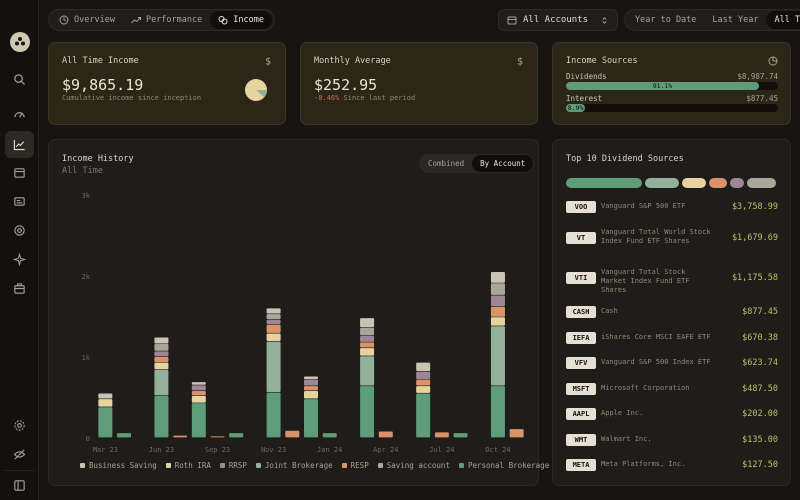 The width and height of the screenshot is (800, 500). Describe the element at coordinates (19, 114) in the screenshot. I see `sidebar-dashboard` at that location.